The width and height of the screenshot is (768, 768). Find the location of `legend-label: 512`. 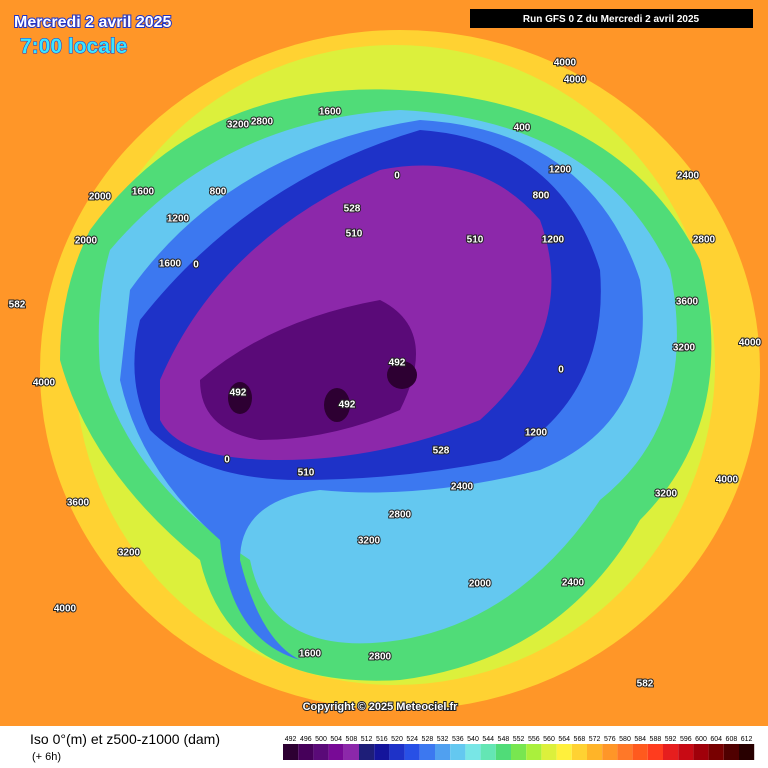

legend-label: 512 is located at coordinates (367, 739).